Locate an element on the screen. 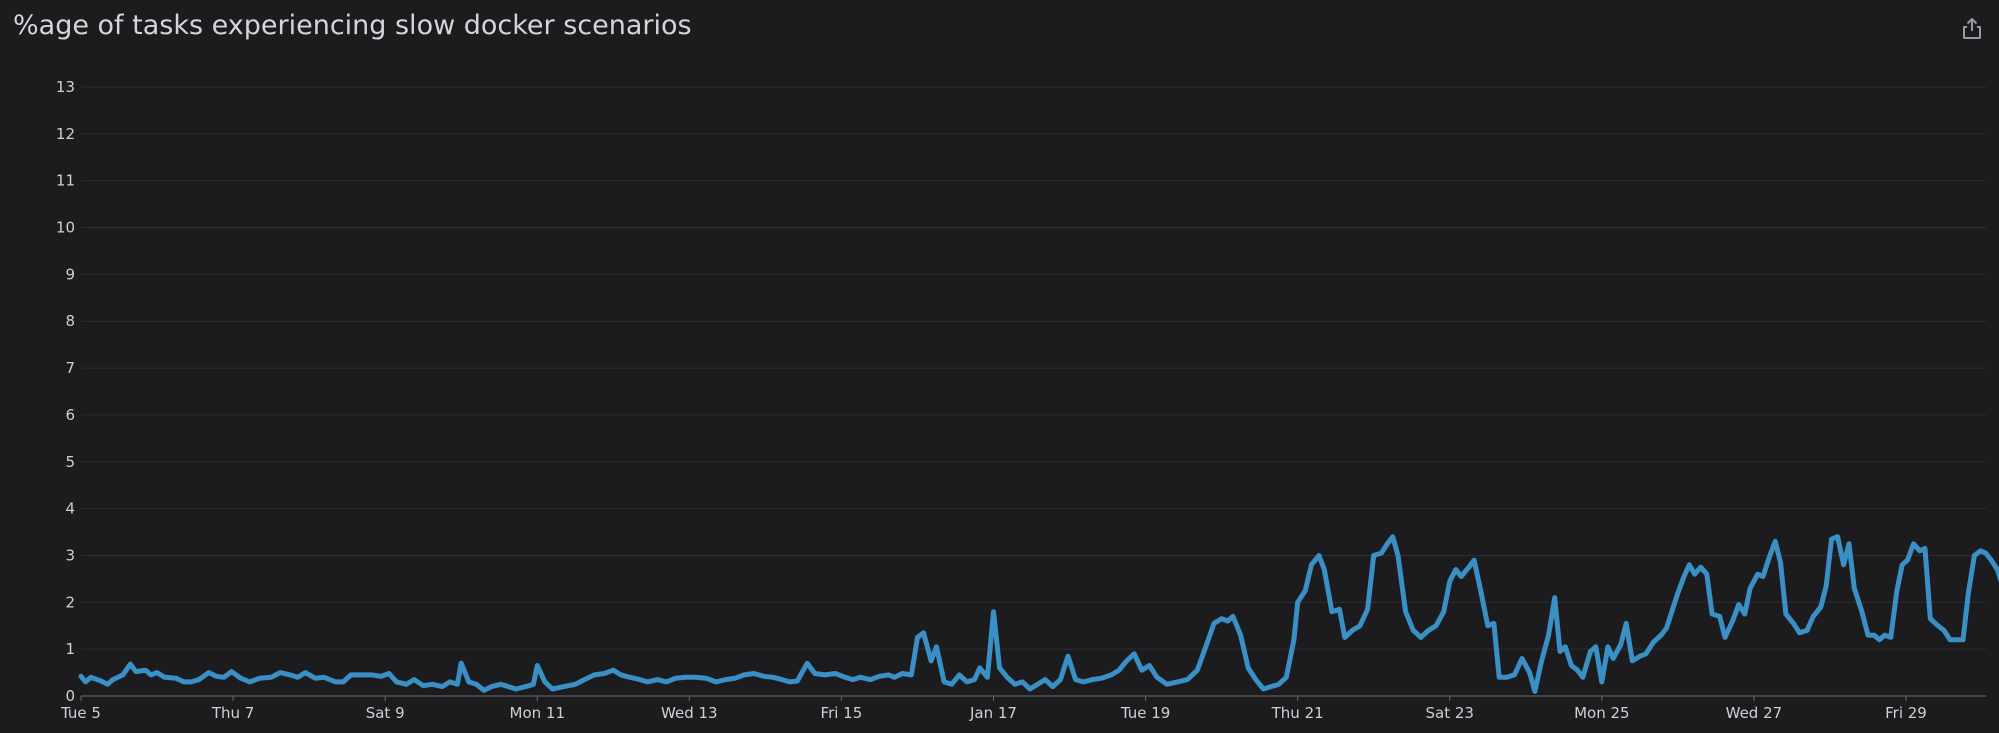 The height and width of the screenshot is (733, 1999). x-tick-label: Wed 13 is located at coordinates (689, 713).